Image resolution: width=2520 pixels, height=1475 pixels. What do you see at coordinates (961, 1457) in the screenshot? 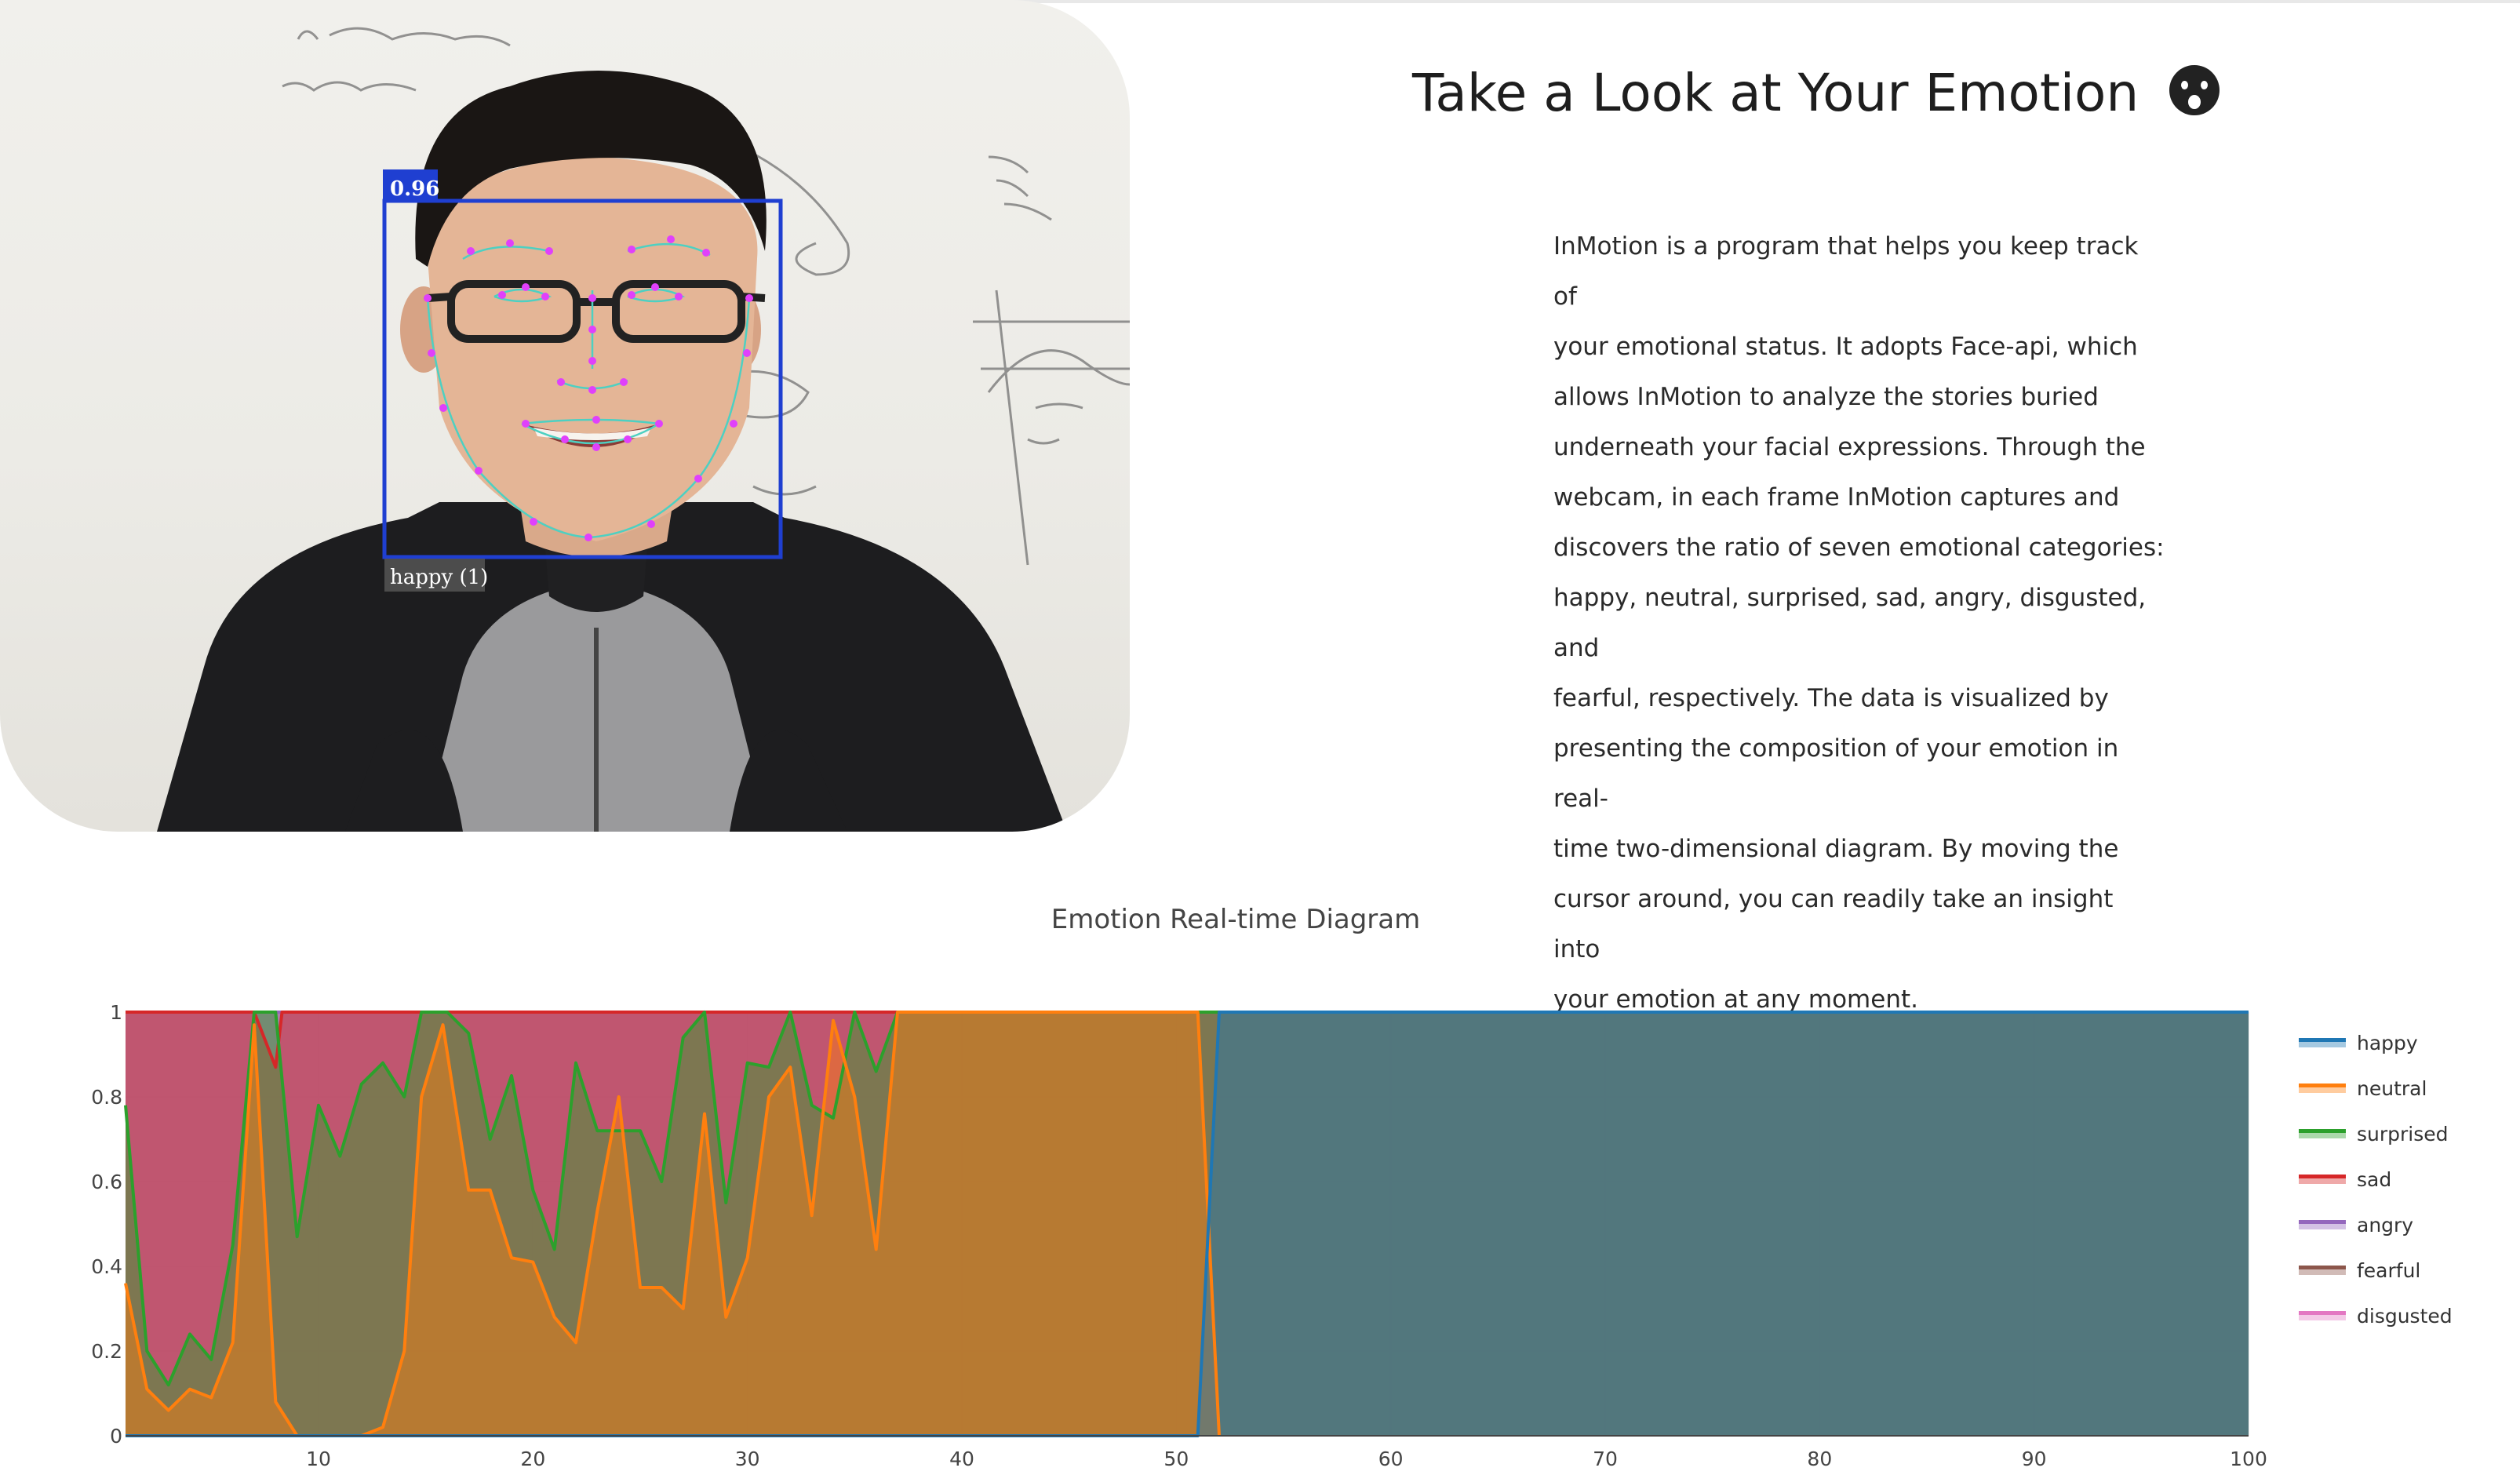
I see `x-tick-label: 40` at bounding box center [961, 1457].